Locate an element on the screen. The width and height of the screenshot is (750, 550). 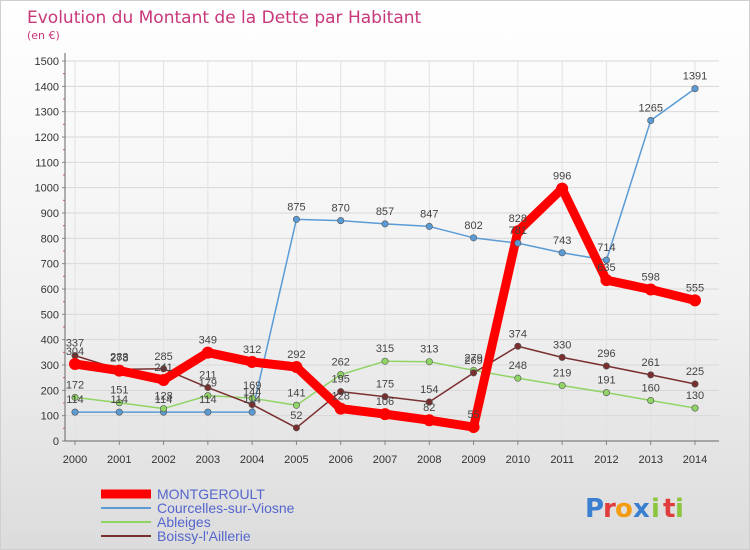
y-tick-label: 1200 is located at coordinates (47, 138).